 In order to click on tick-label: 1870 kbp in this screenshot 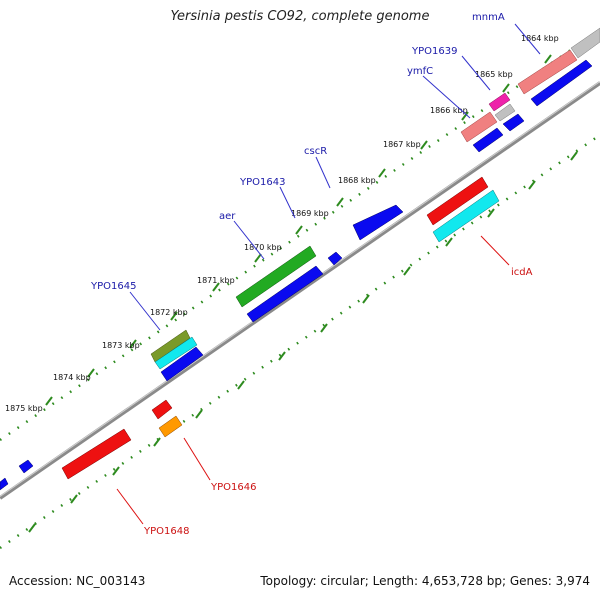, I will do `click(263, 247)`.